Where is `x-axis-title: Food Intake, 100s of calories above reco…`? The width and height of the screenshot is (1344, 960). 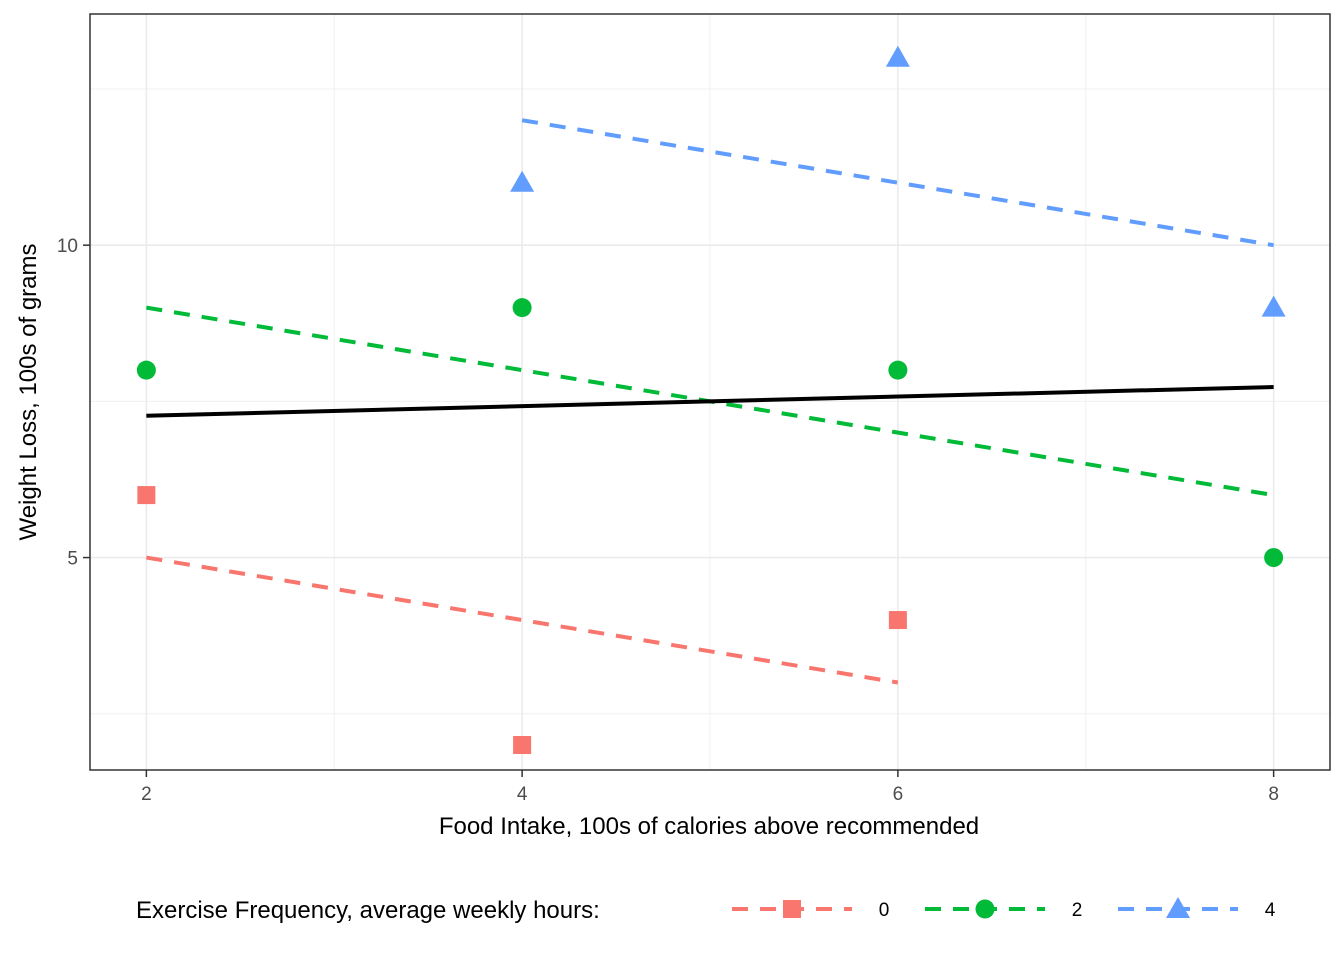 x-axis-title: Food Intake, 100s of calories above reco… is located at coordinates (709, 826).